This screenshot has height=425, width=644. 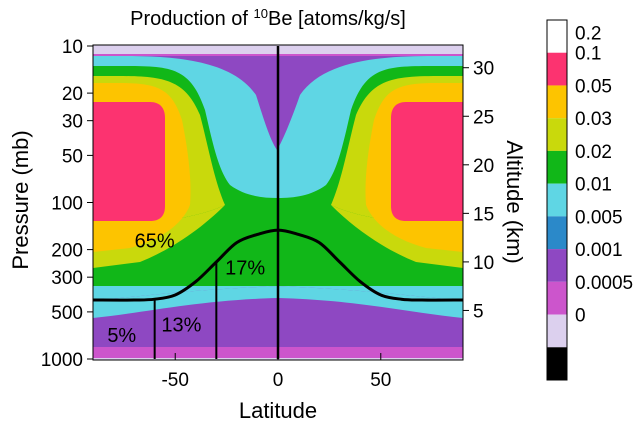 I want to click on colorbar-label-6: 0.005, so click(x=599, y=217).